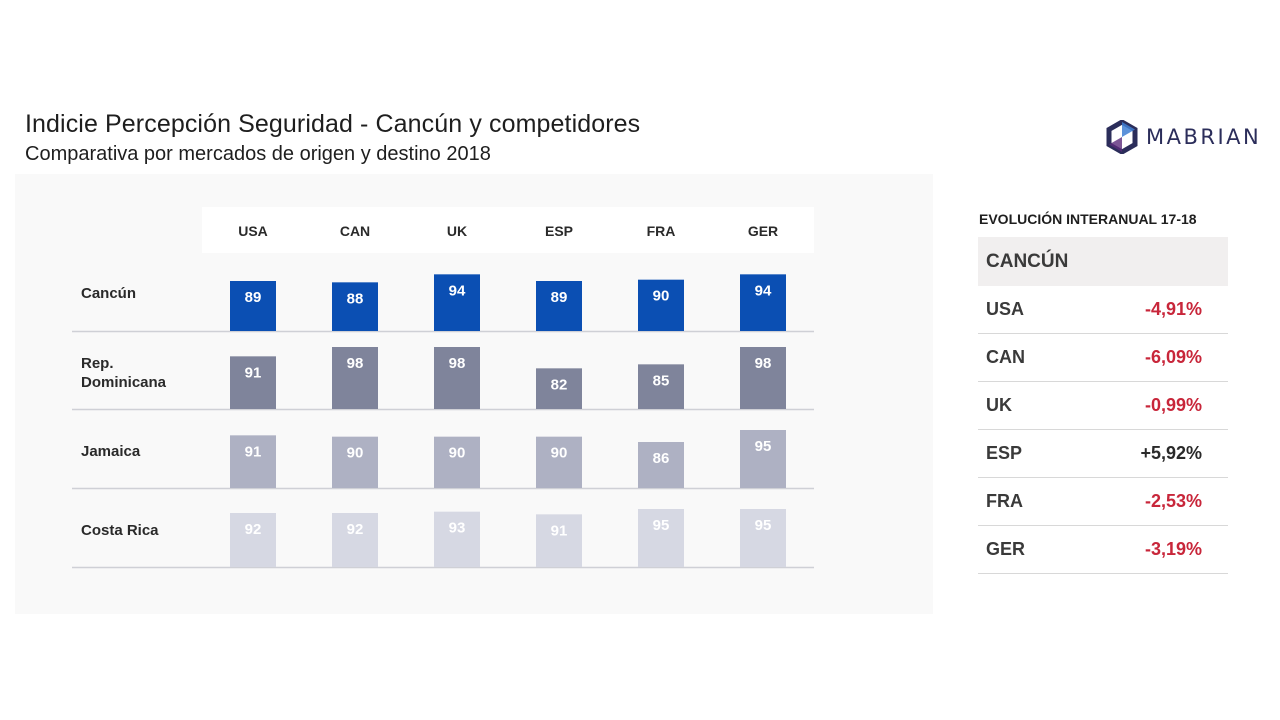 The image size is (1280, 720). I want to click on series-label: Jamaica, so click(111, 451).